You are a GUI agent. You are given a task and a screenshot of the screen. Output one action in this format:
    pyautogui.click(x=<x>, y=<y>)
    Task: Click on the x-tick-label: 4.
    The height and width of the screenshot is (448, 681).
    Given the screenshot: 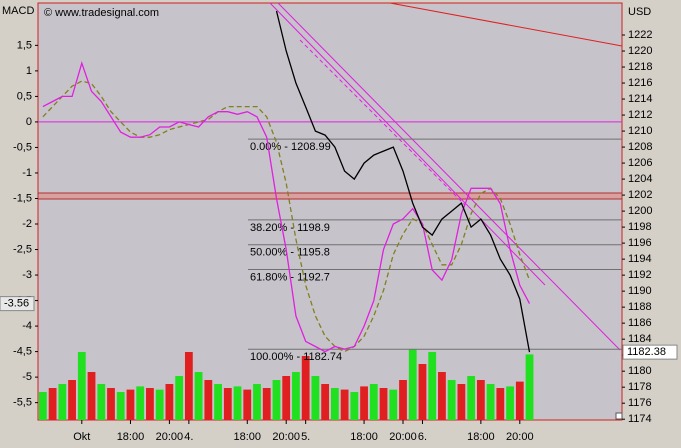 What is the action you would take?
    pyautogui.click(x=188, y=437)
    